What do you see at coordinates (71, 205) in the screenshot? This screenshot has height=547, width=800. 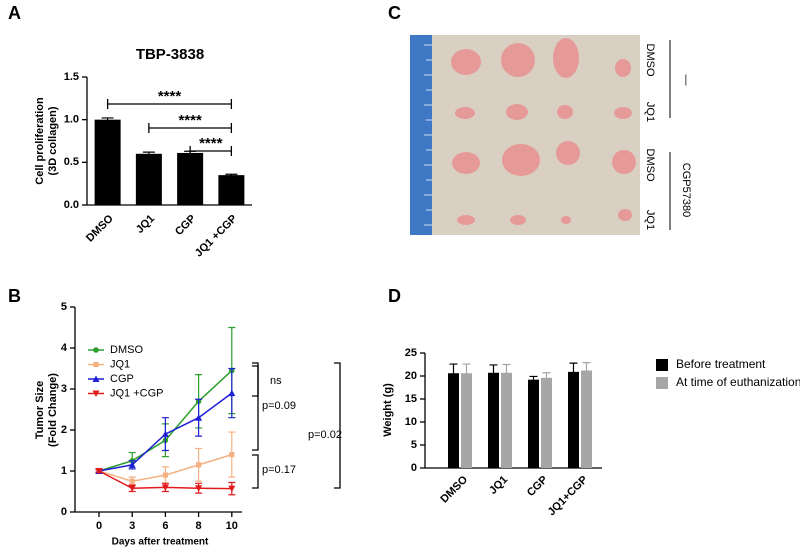 I see `y-tick-label: 0.0` at bounding box center [71, 205].